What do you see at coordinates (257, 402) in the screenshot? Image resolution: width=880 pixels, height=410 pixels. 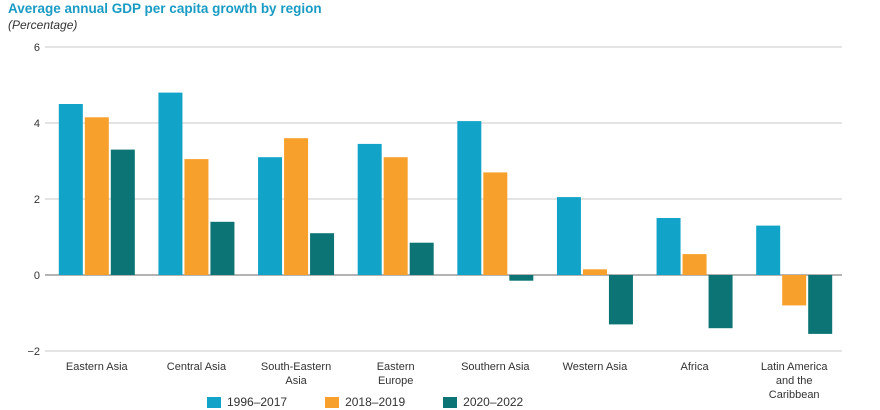 I see `legend-label: 1996–2017` at bounding box center [257, 402].